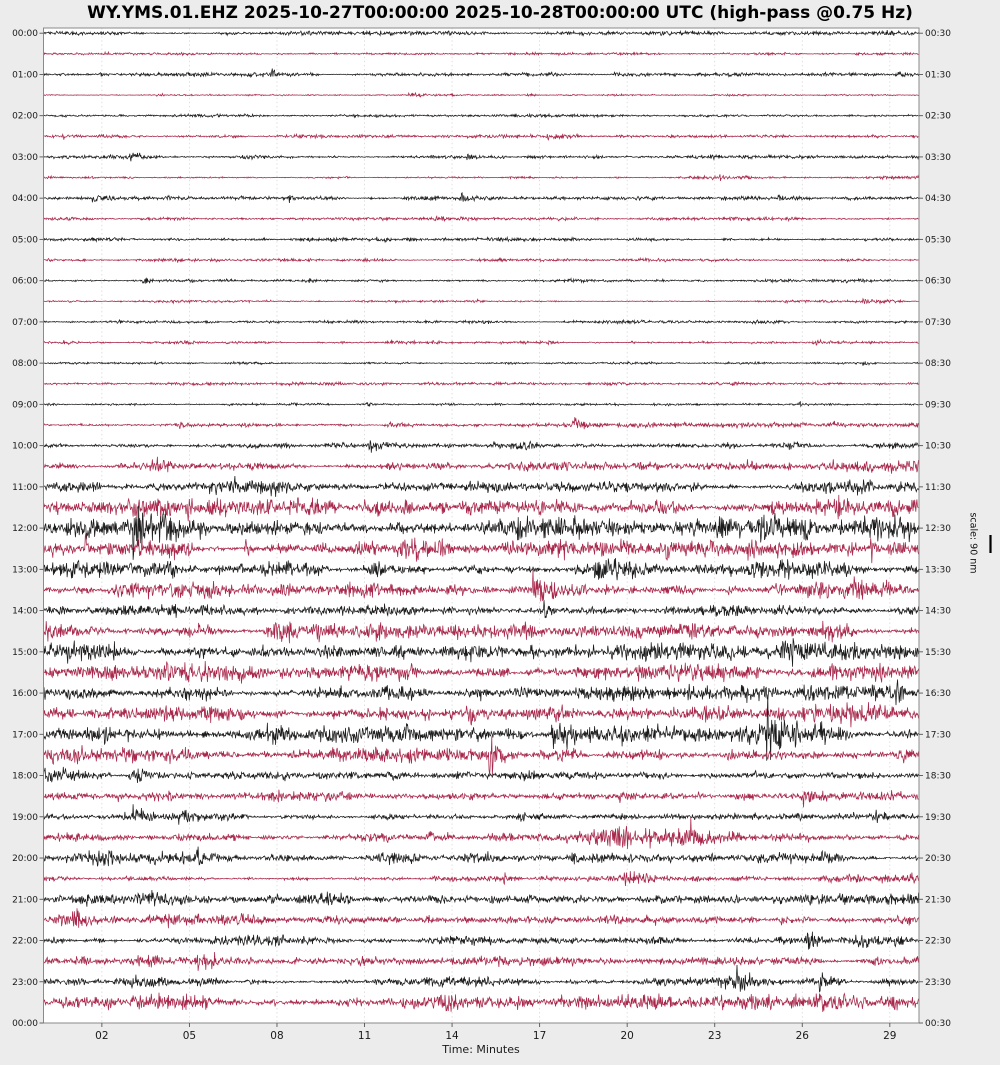 The image size is (1000, 1065). I want to click on hour-label-left: 17:00, so click(25, 735).